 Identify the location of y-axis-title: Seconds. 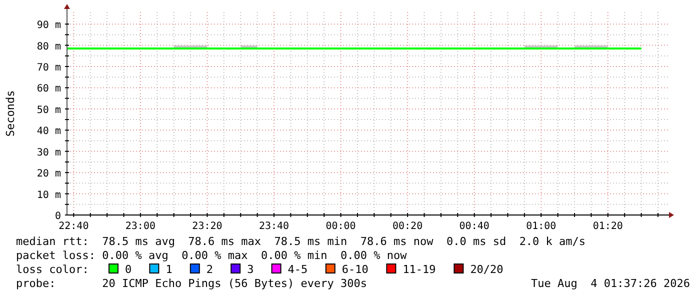
(10, 113).